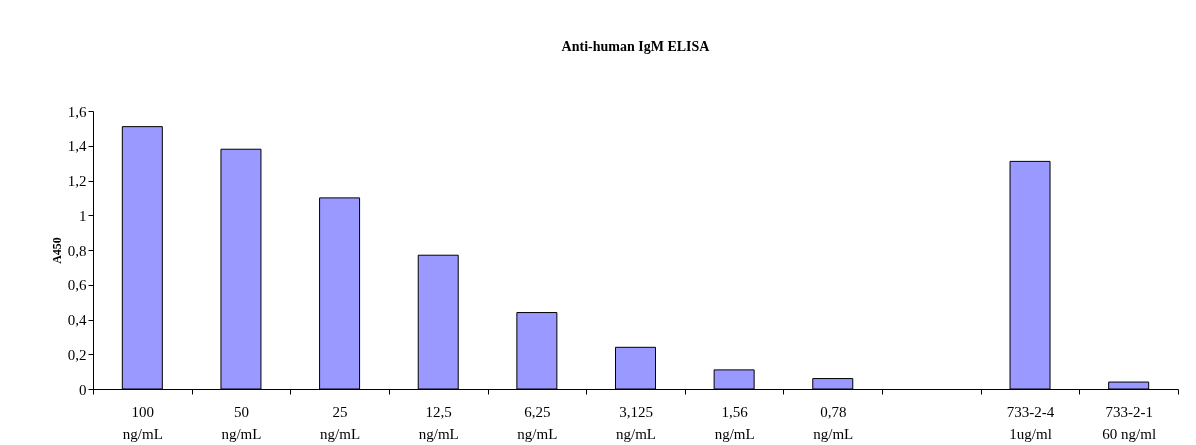 This screenshot has width=1196, height=445. I want to click on y-axis-title: A450, so click(56, 250).